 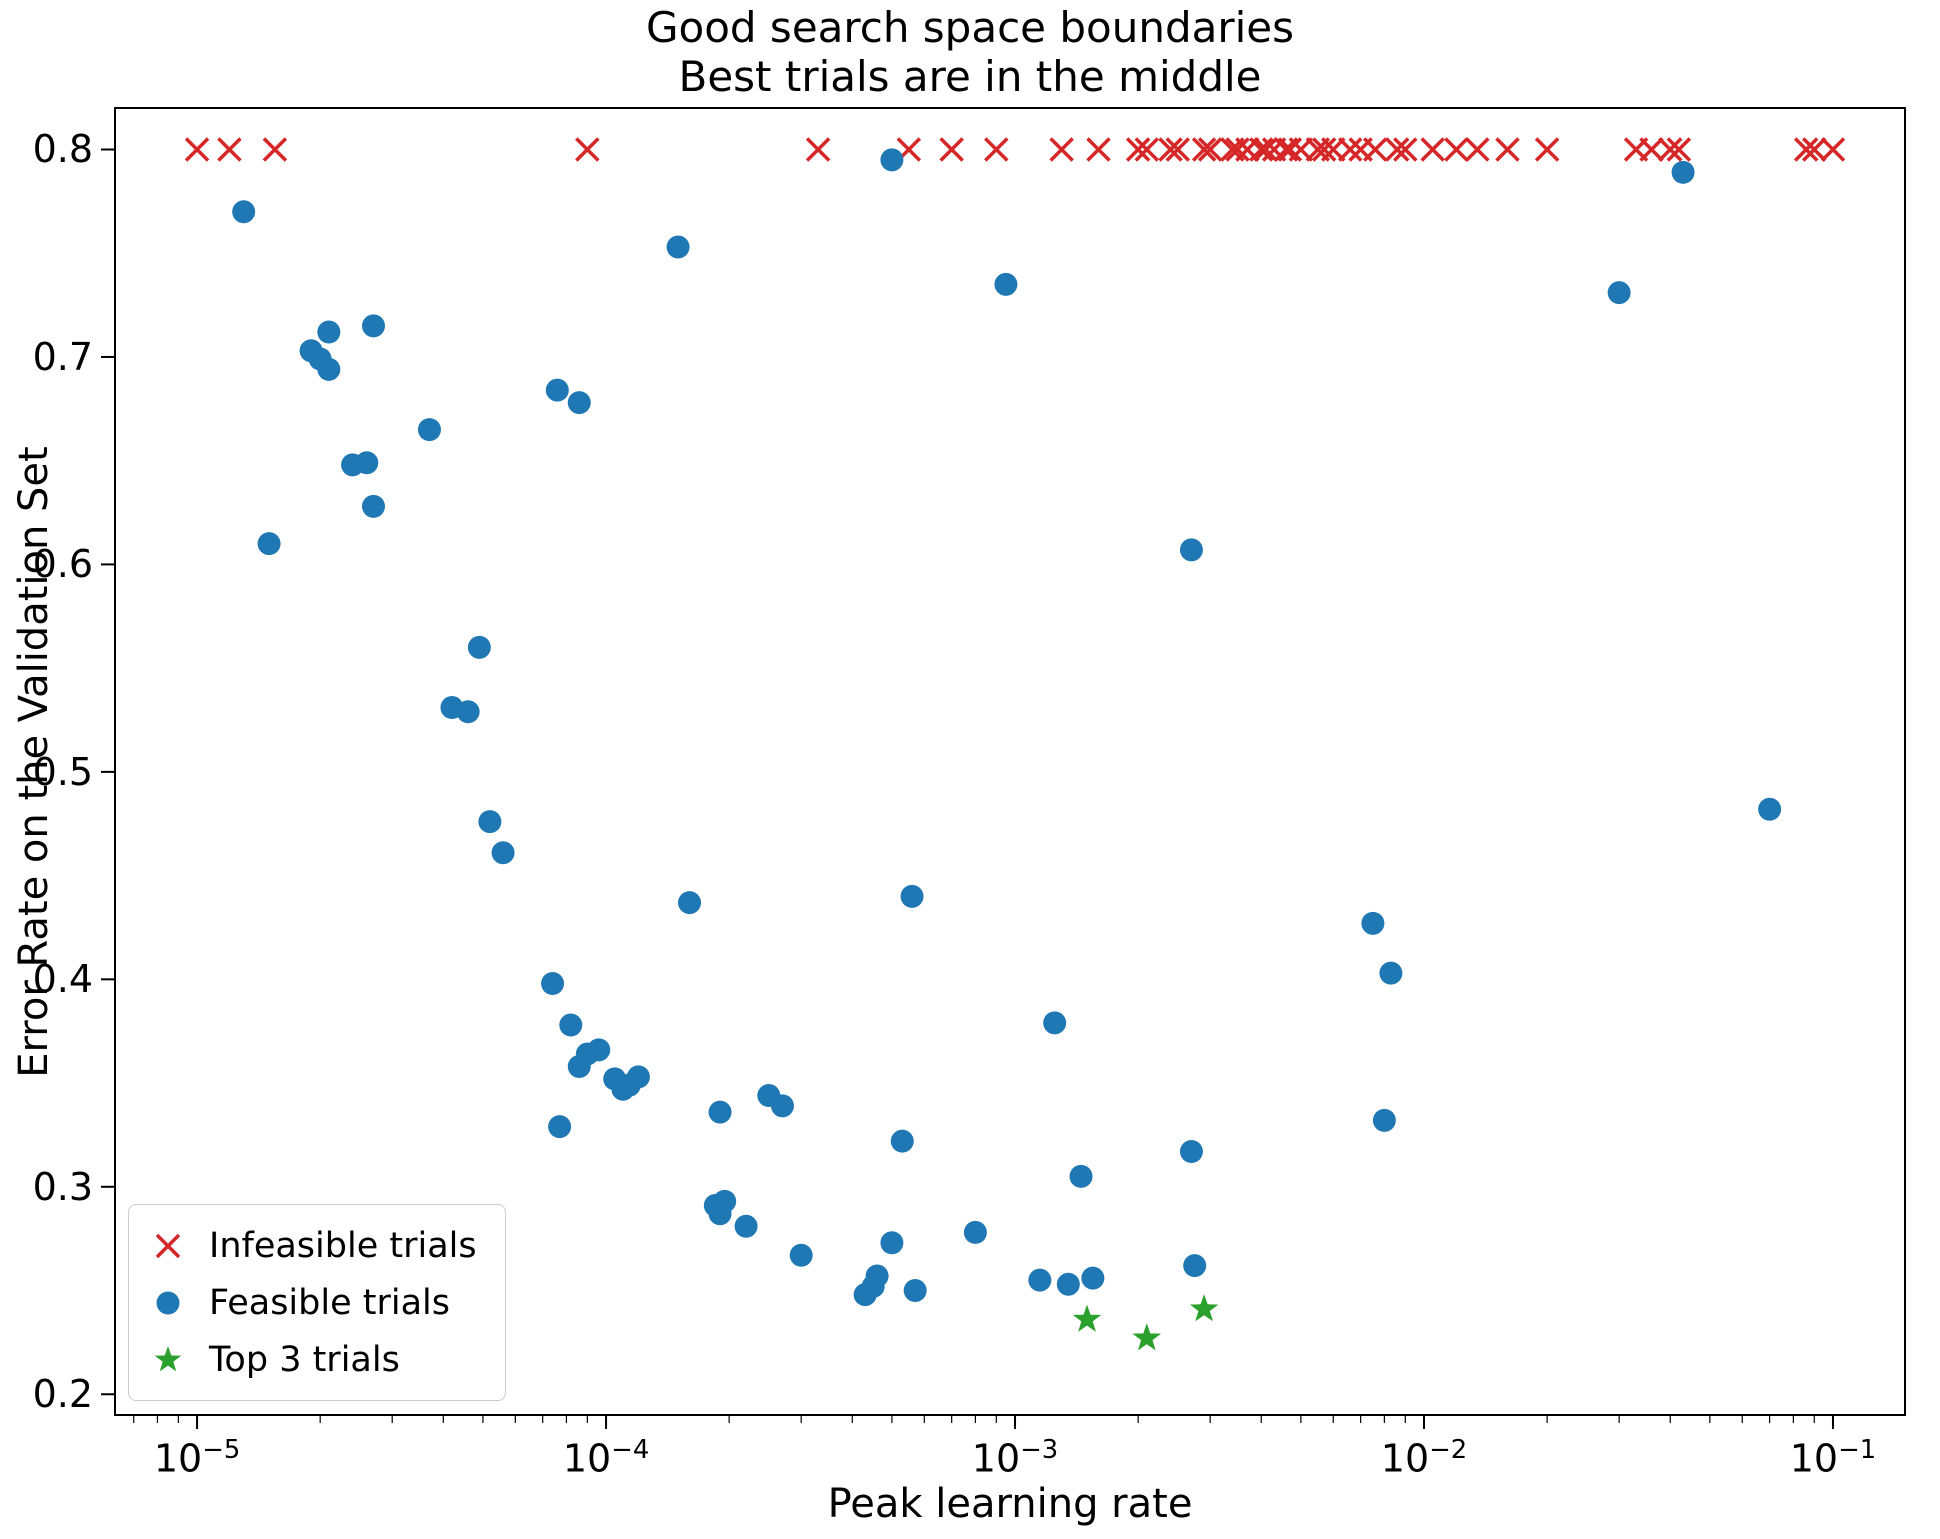 I want to click on star-marker-icon, so click(x=168, y=1360).